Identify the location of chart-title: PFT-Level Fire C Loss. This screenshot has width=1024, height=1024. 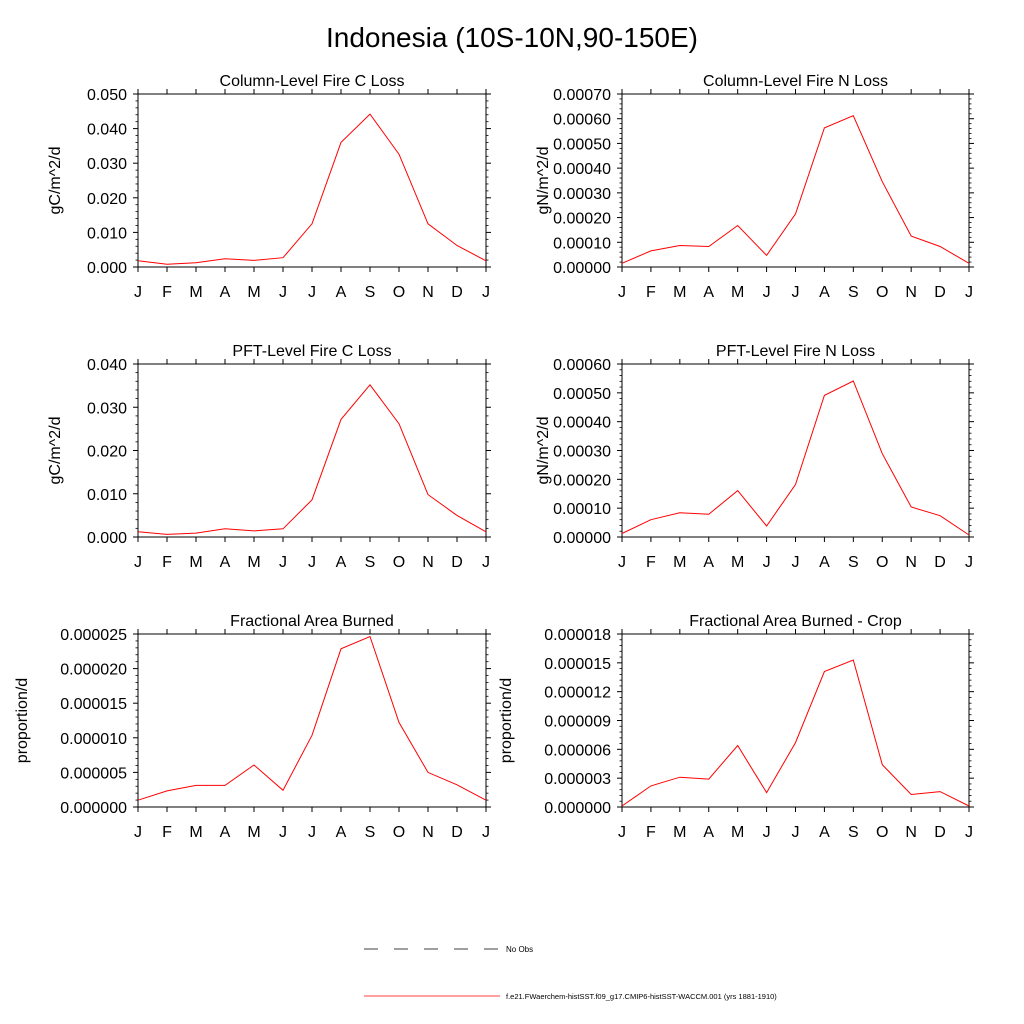
(311, 351).